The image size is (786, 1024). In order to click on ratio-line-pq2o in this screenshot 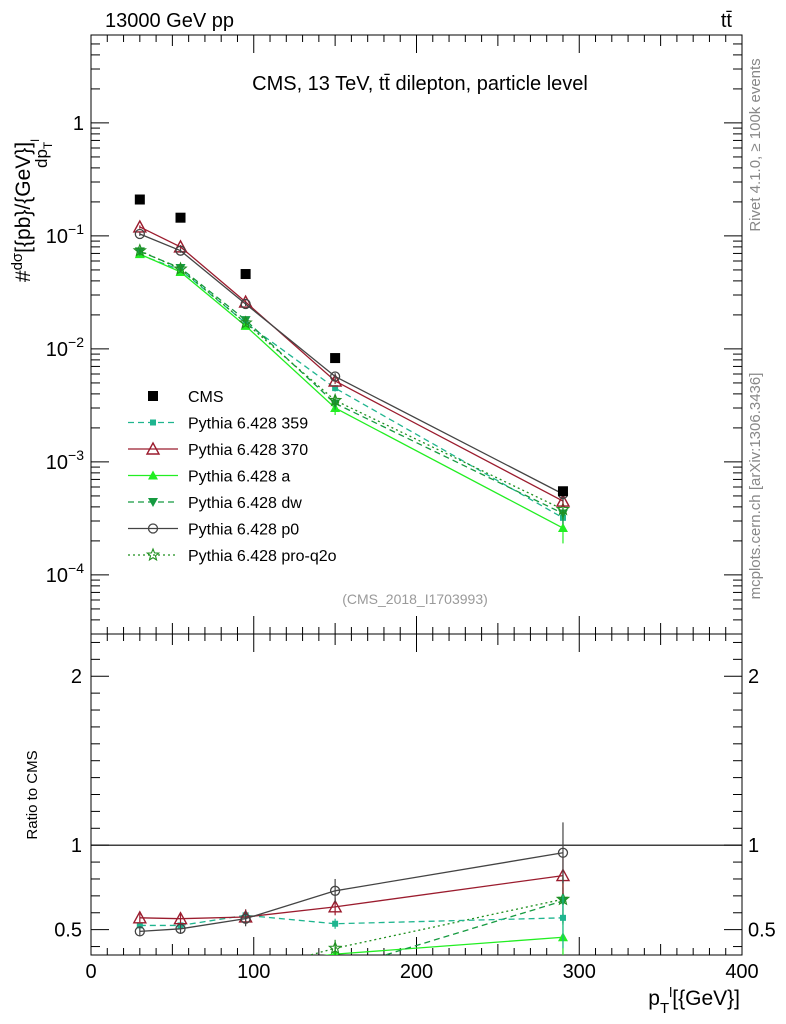, I will do `click(435, 926)`.